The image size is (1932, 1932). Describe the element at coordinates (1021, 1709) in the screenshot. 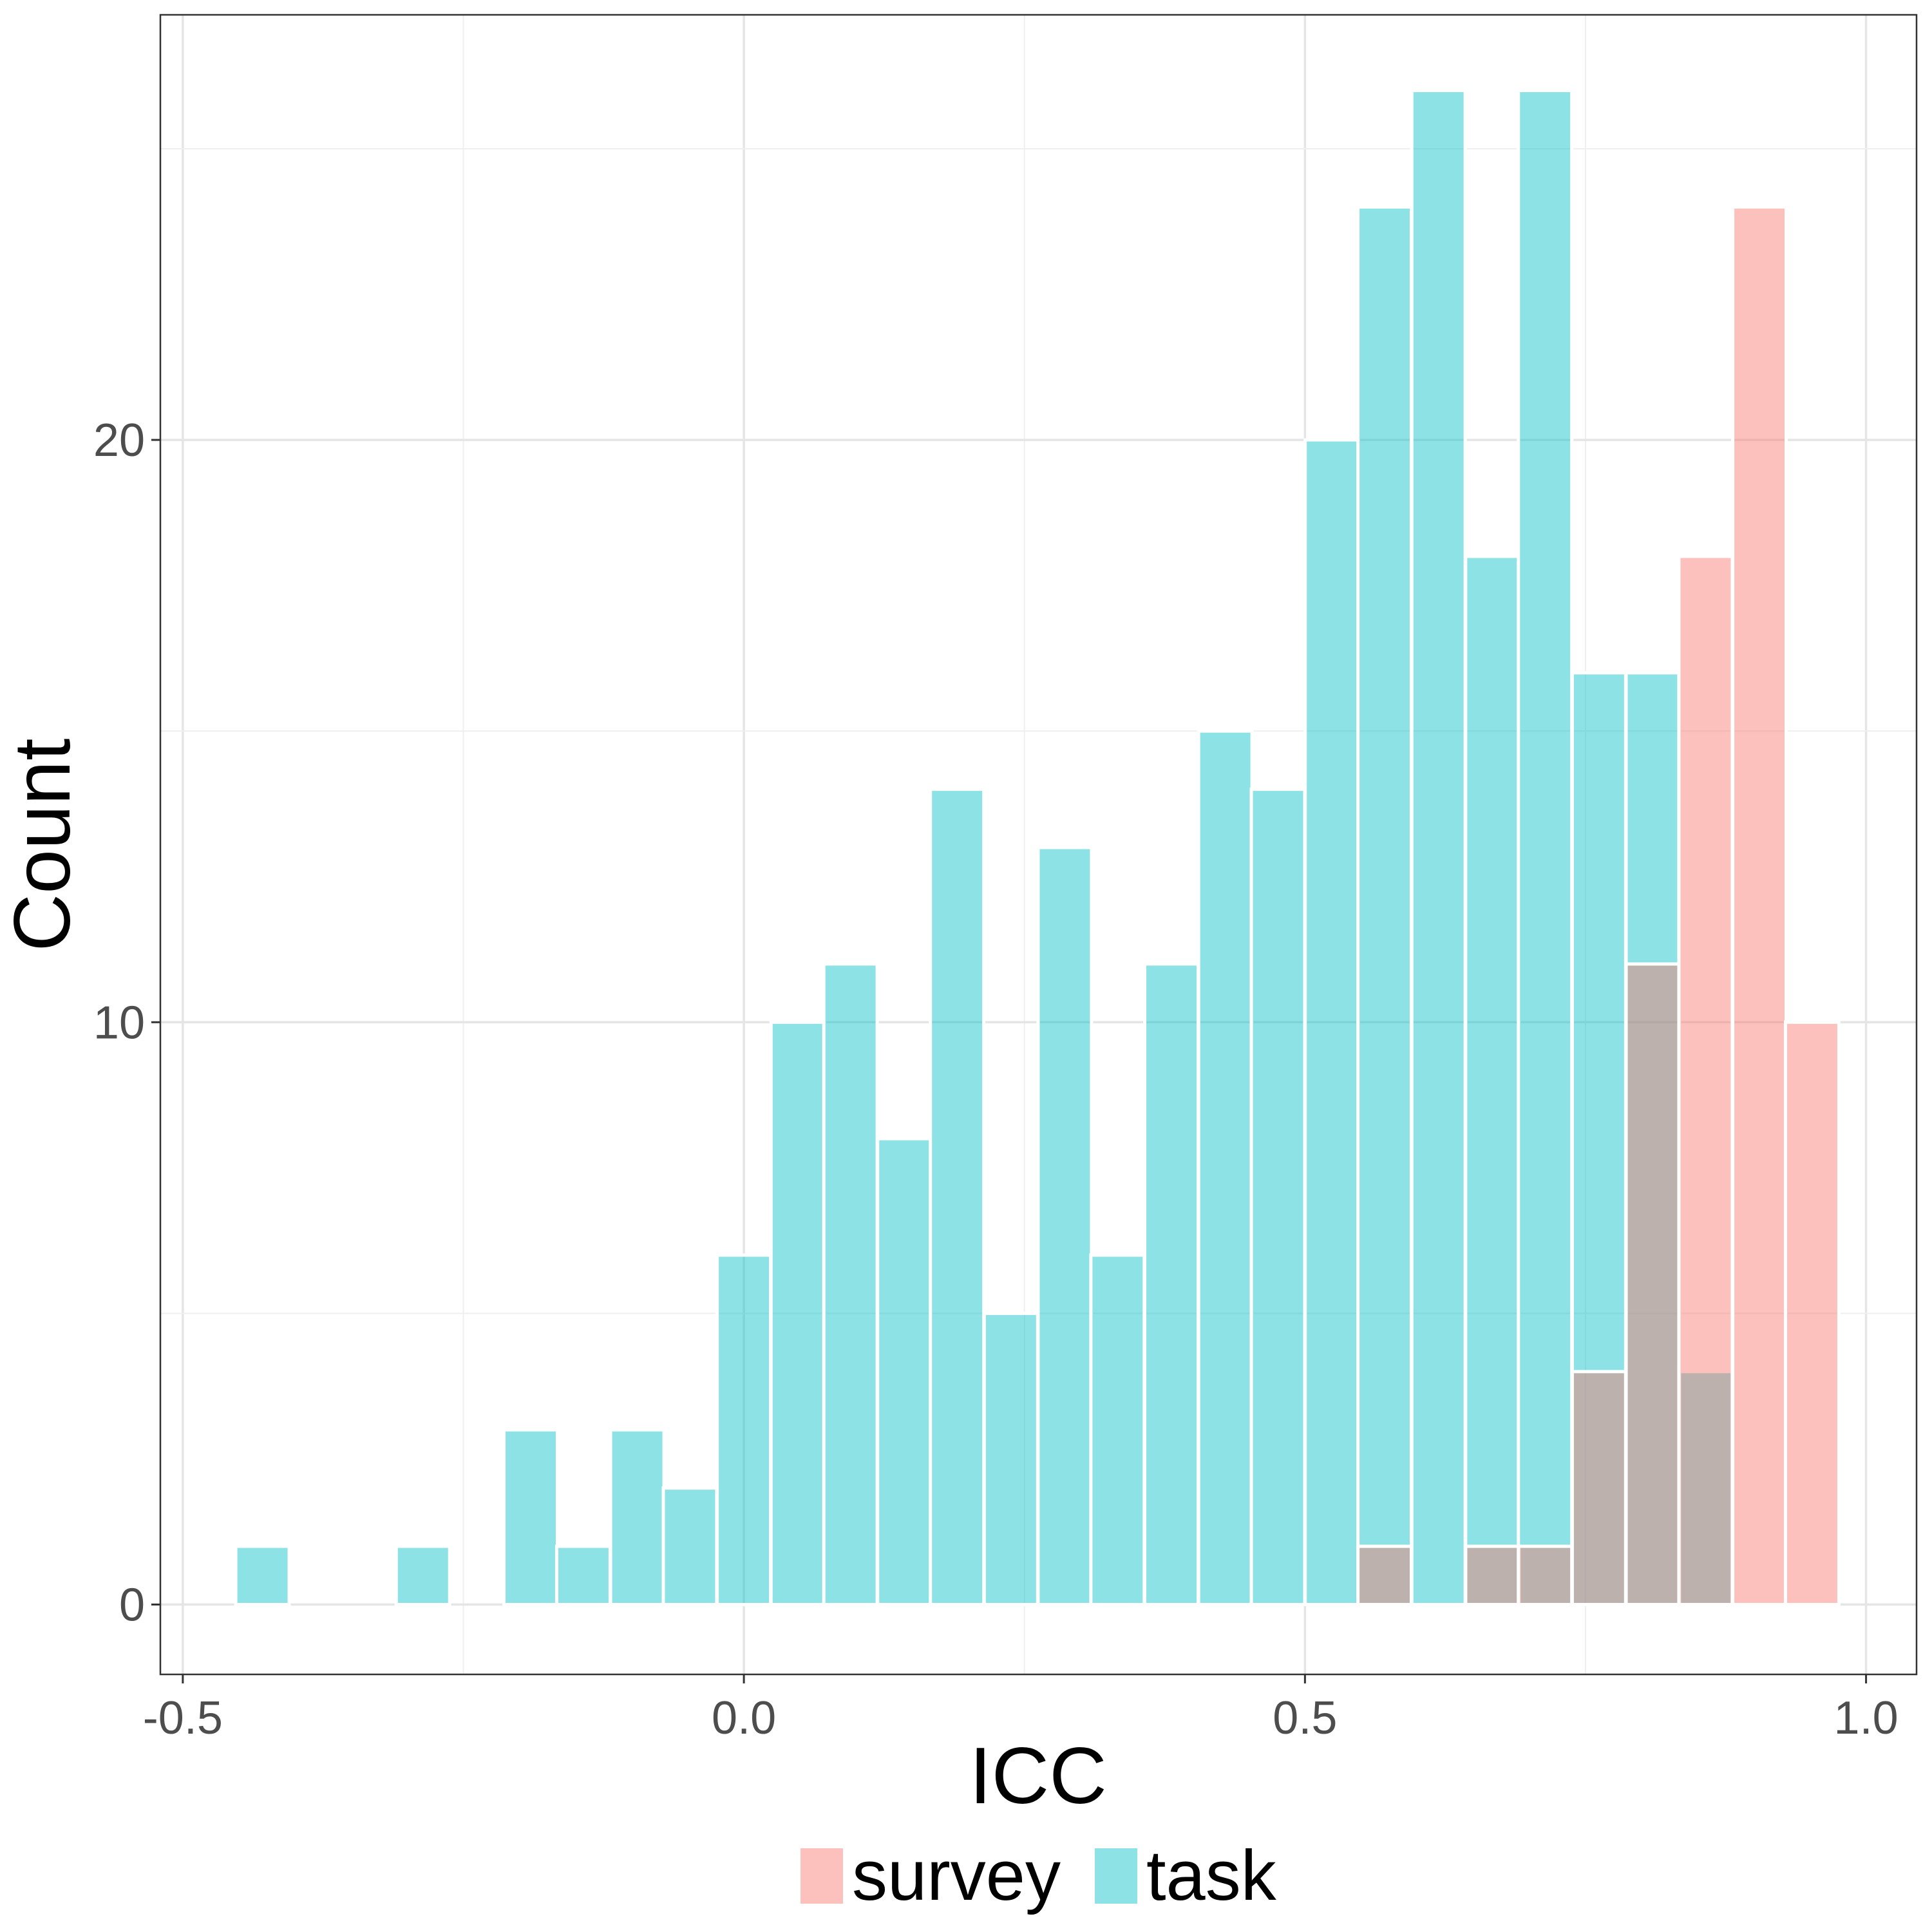

I see `x-axis-ticks: -0.5 0.0 0.5 1.0` at that location.